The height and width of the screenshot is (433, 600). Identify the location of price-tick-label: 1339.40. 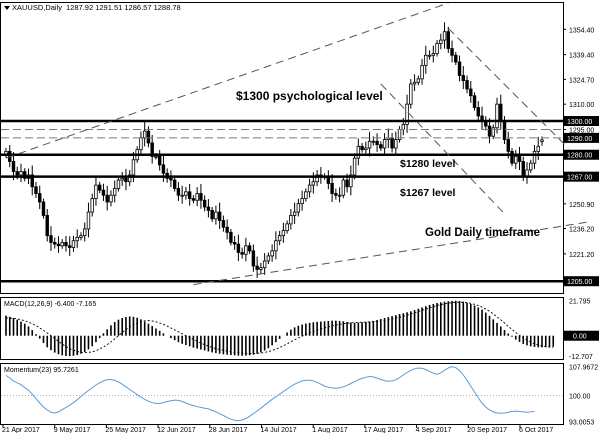
(581, 56).